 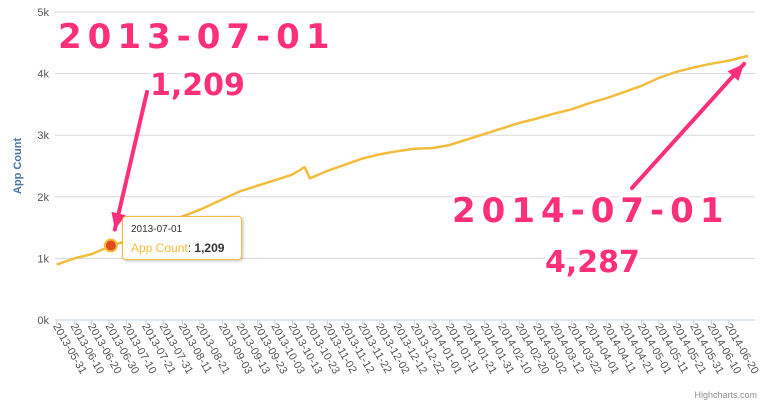 What do you see at coordinates (592, 262) in the screenshot?
I see `annotation-value-right: 4,287` at bounding box center [592, 262].